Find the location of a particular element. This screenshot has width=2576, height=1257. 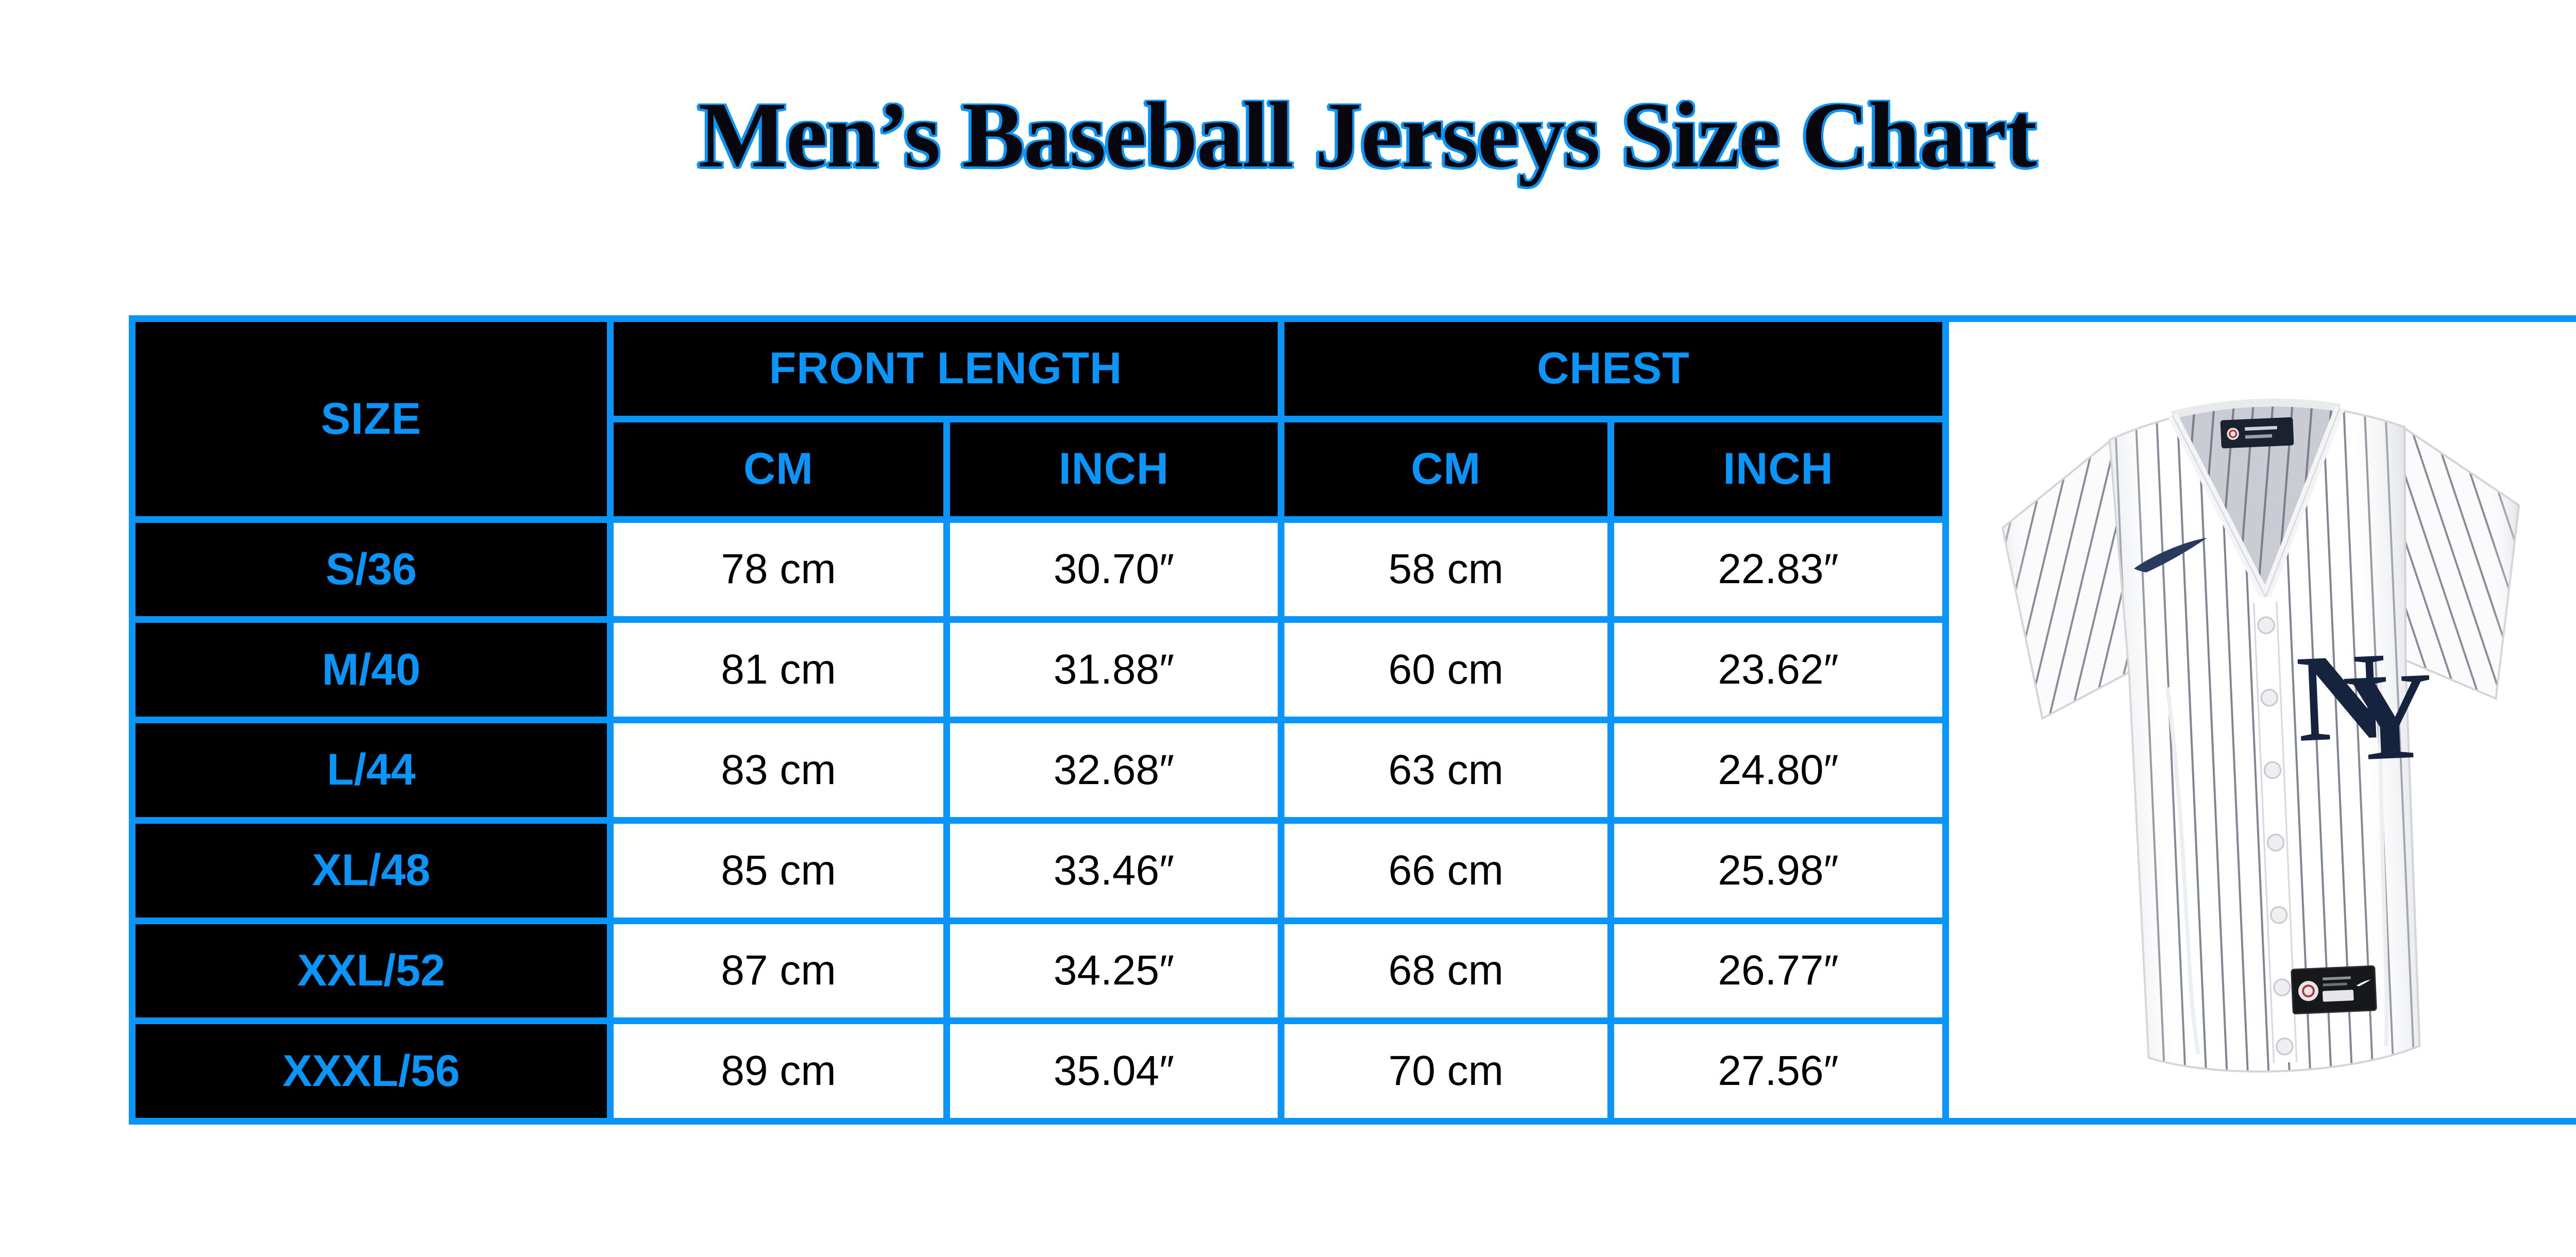

cell-chest-inch: 27.56″ is located at coordinates (1778, 1071).